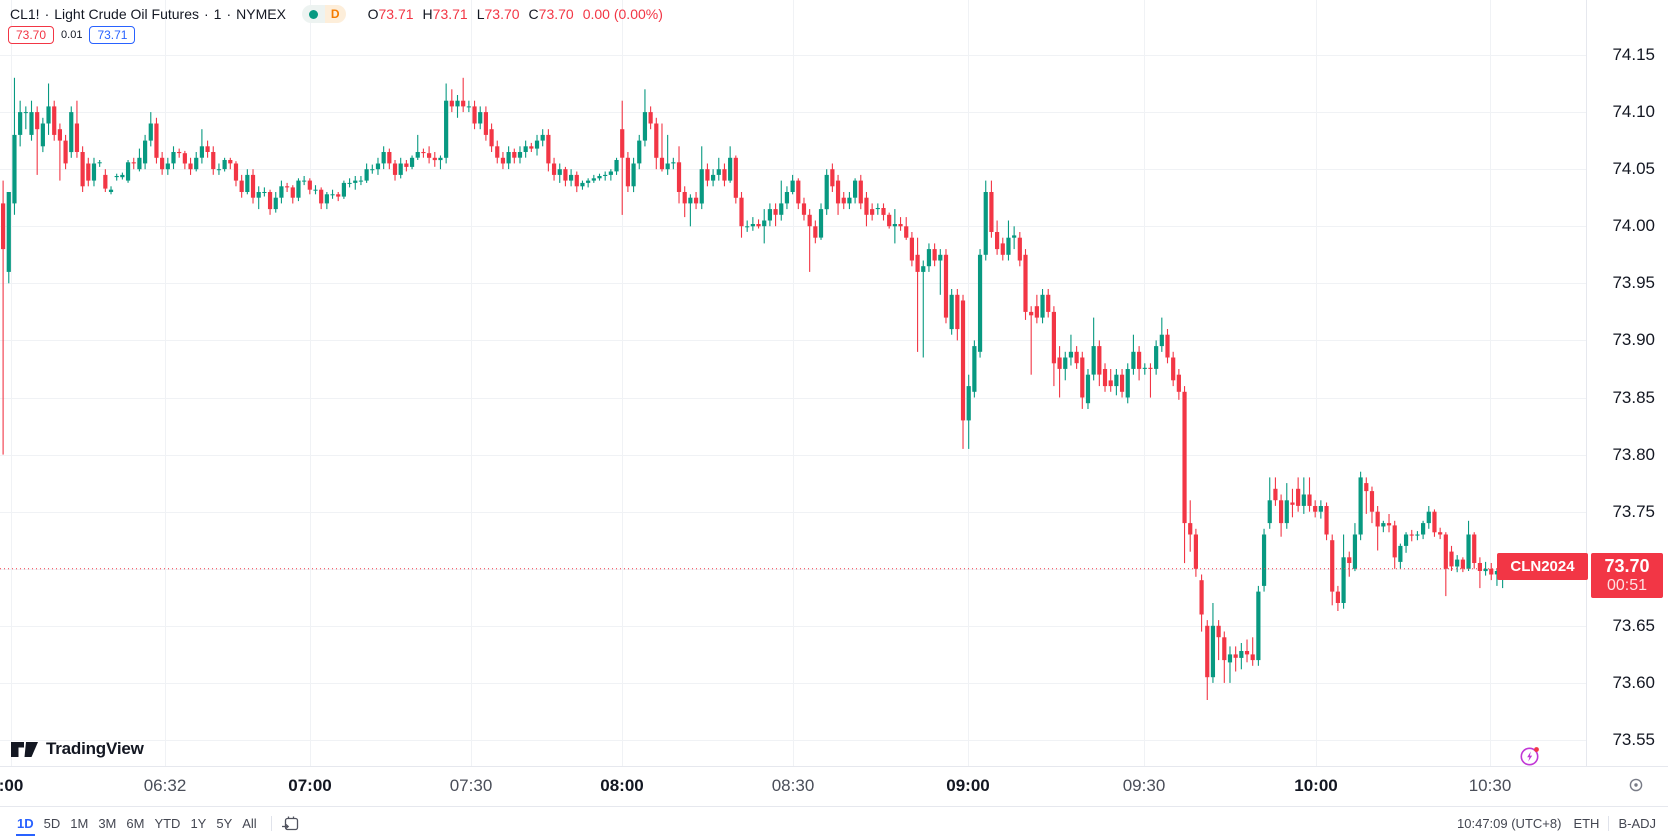 Image resolution: width=1668 pixels, height=839 pixels. What do you see at coordinates (52, 823) in the screenshot?
I see `range-5d-button: 5D` at bounding box center [52, 823].